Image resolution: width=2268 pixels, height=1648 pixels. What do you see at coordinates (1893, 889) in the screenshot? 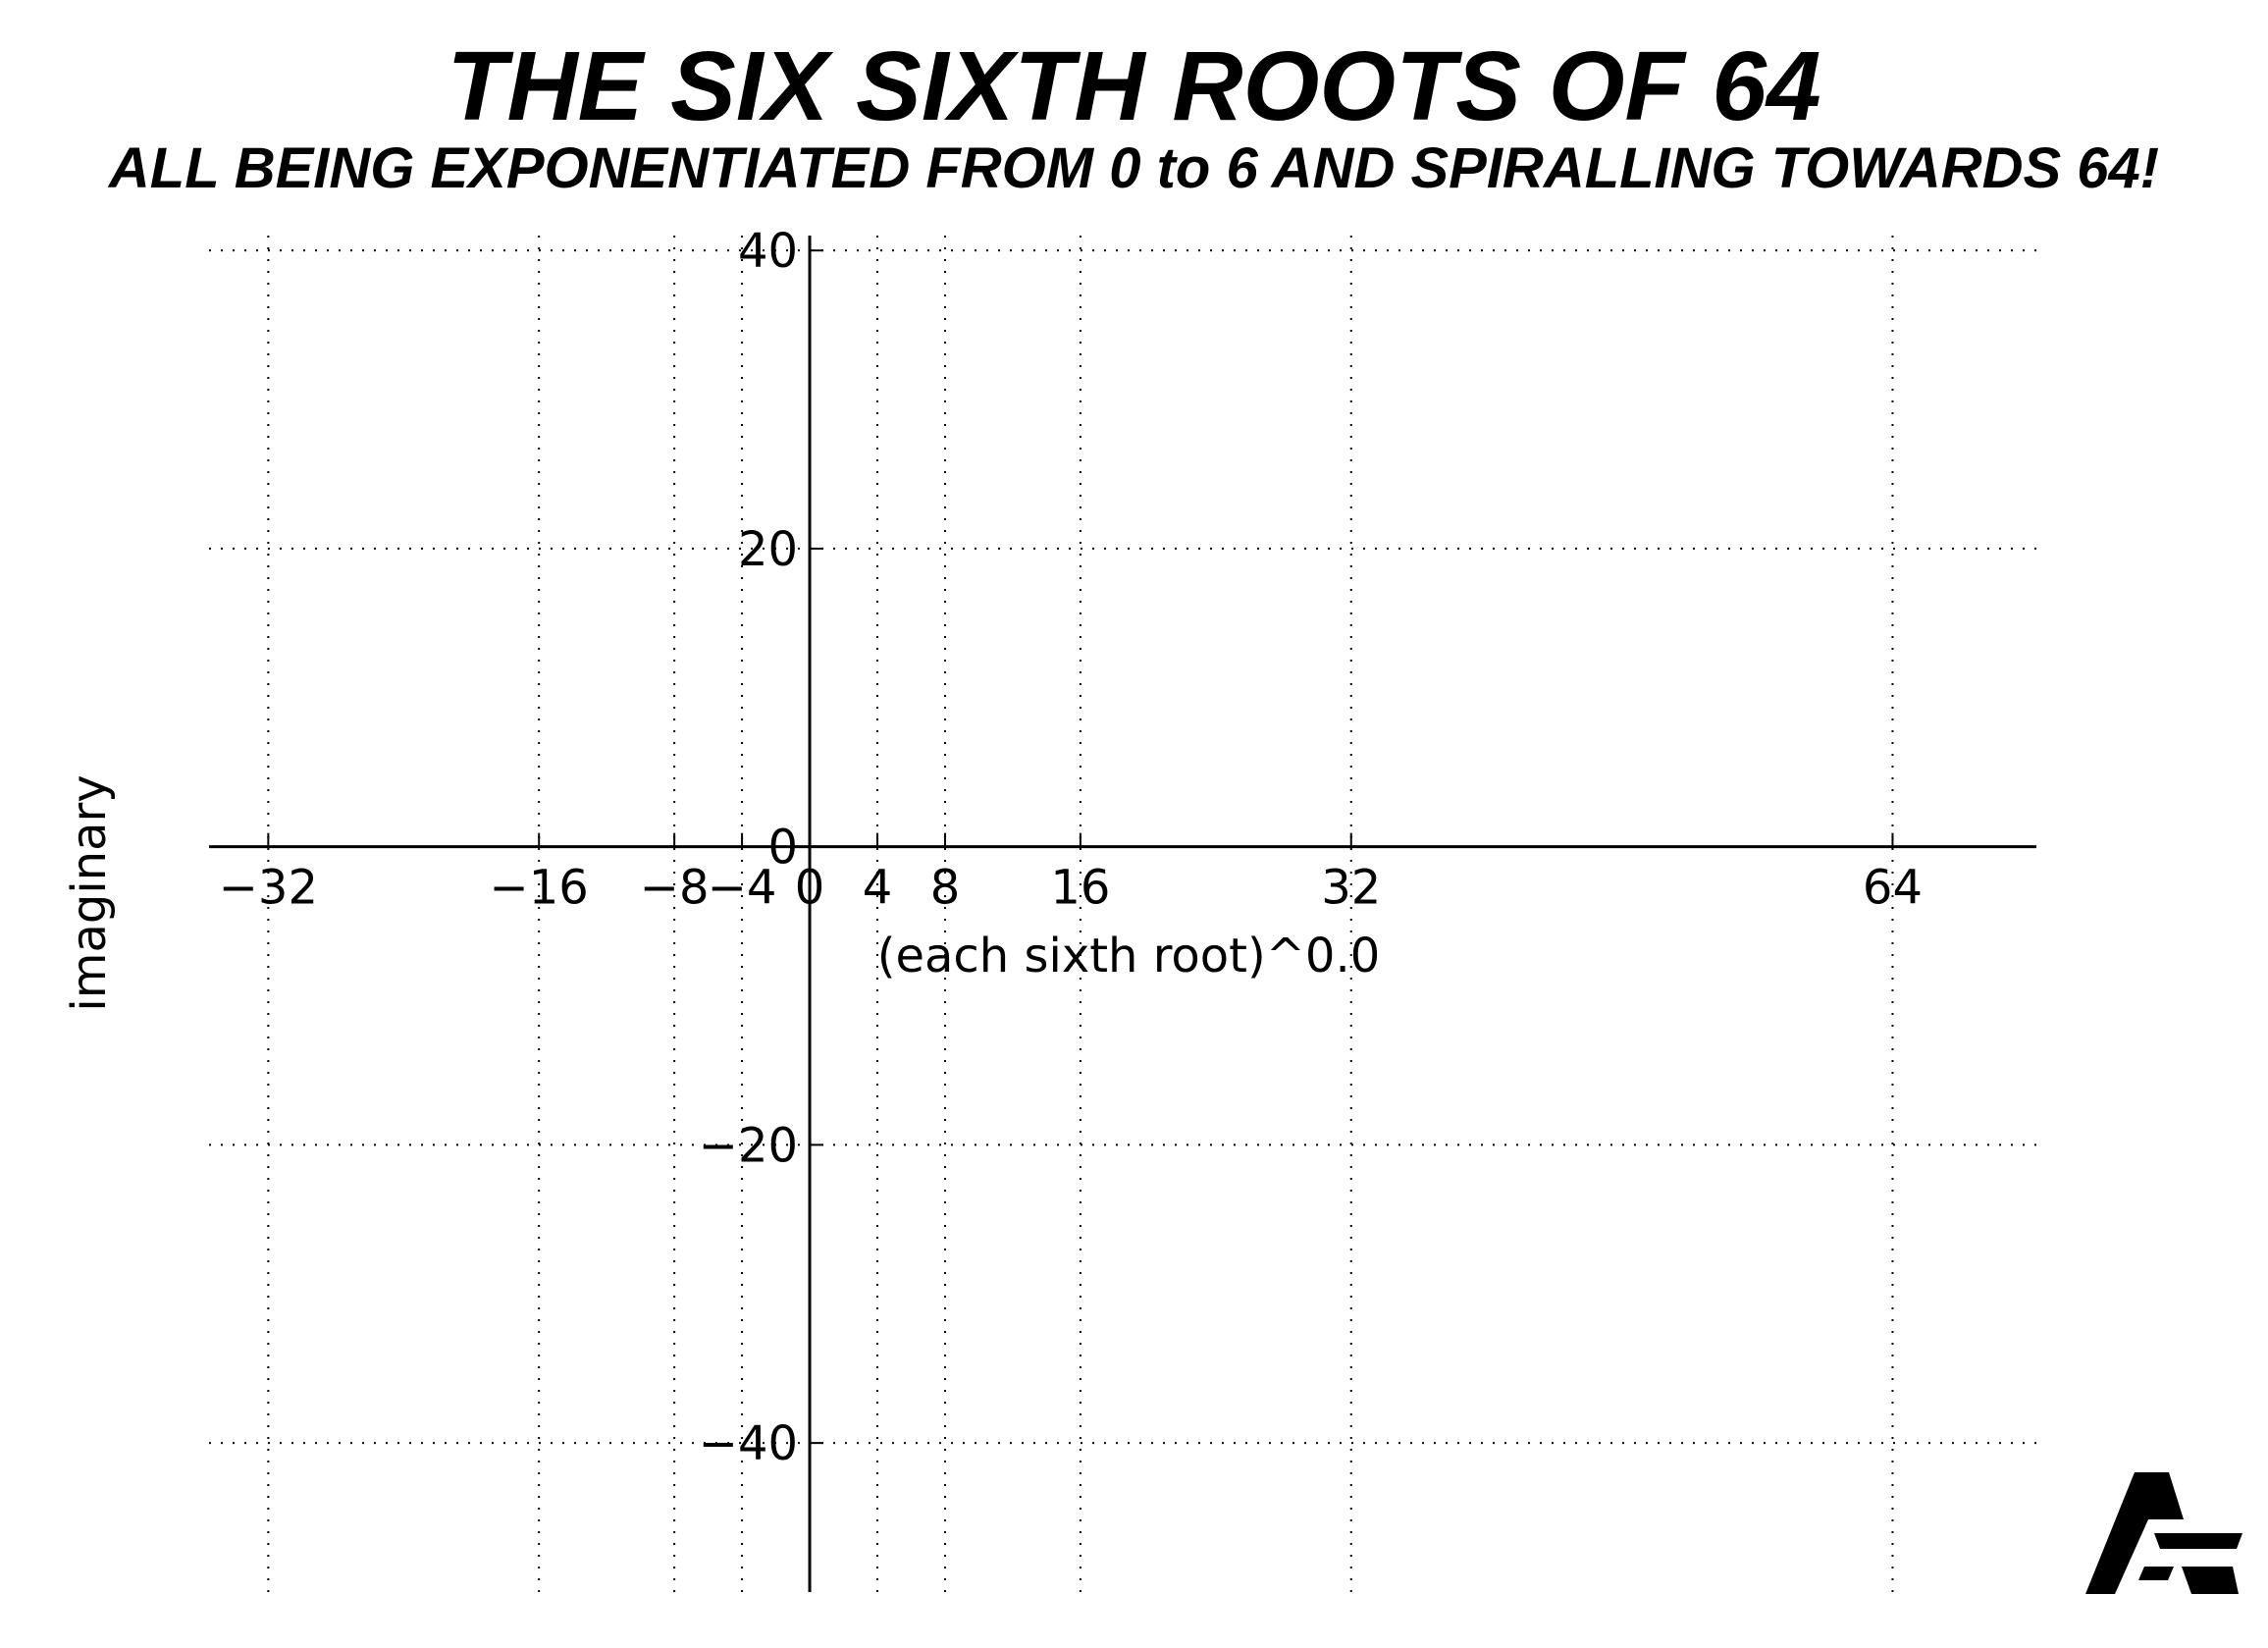
I see `x-tick-label: 64` at bounding box center [1893, 889].